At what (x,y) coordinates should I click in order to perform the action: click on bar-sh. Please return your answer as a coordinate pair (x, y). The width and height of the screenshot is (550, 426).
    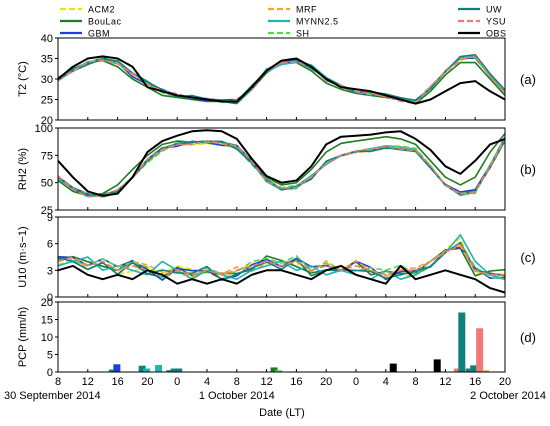
    Looking at the image, I should click on (279, 371).